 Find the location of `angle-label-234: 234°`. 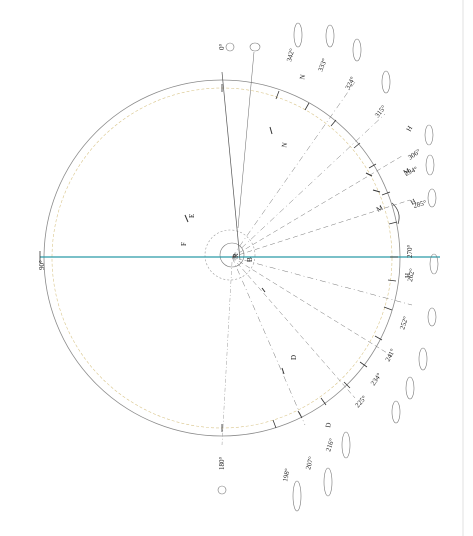

angle-label-234: 234° is located at coordinates (376, 380).